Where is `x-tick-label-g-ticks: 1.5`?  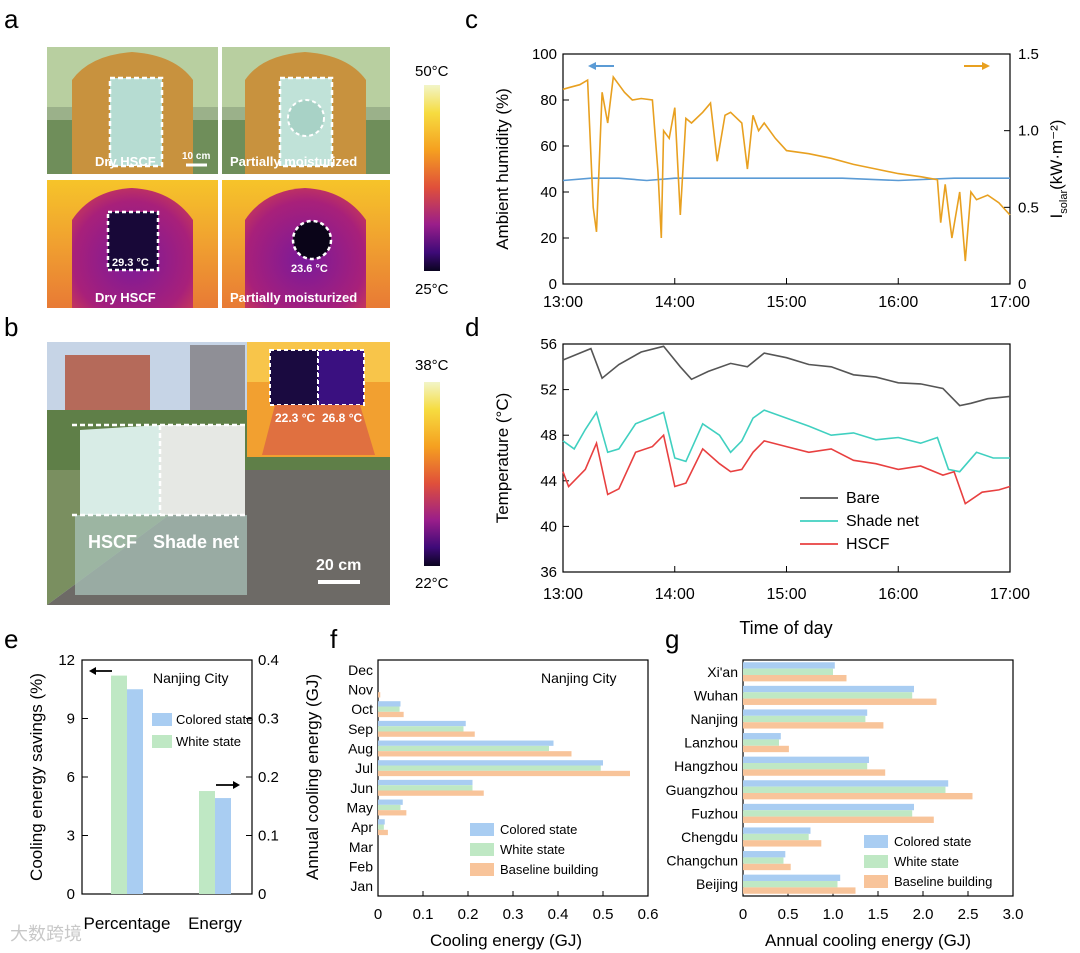
x-tick-label-g-ticks: 1.5 is located at coordinates (878, 914).